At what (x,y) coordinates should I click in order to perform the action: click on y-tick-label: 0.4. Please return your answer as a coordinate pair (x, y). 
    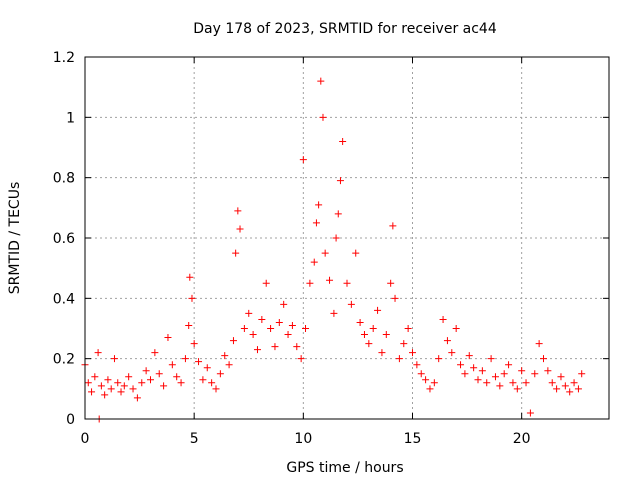
    Looking at the image, I should click on (64, 299).